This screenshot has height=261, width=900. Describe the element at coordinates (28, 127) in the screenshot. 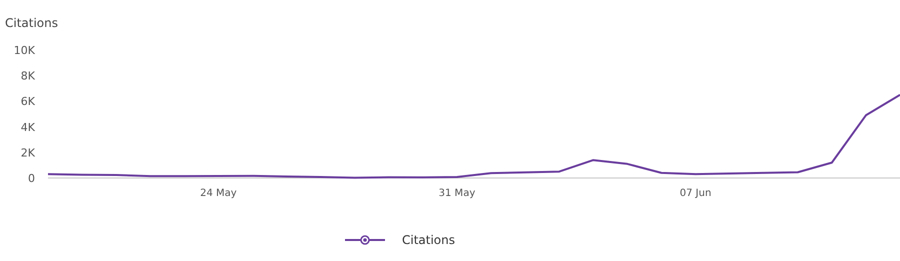

I see `y-tick-label: 4K` at that location.